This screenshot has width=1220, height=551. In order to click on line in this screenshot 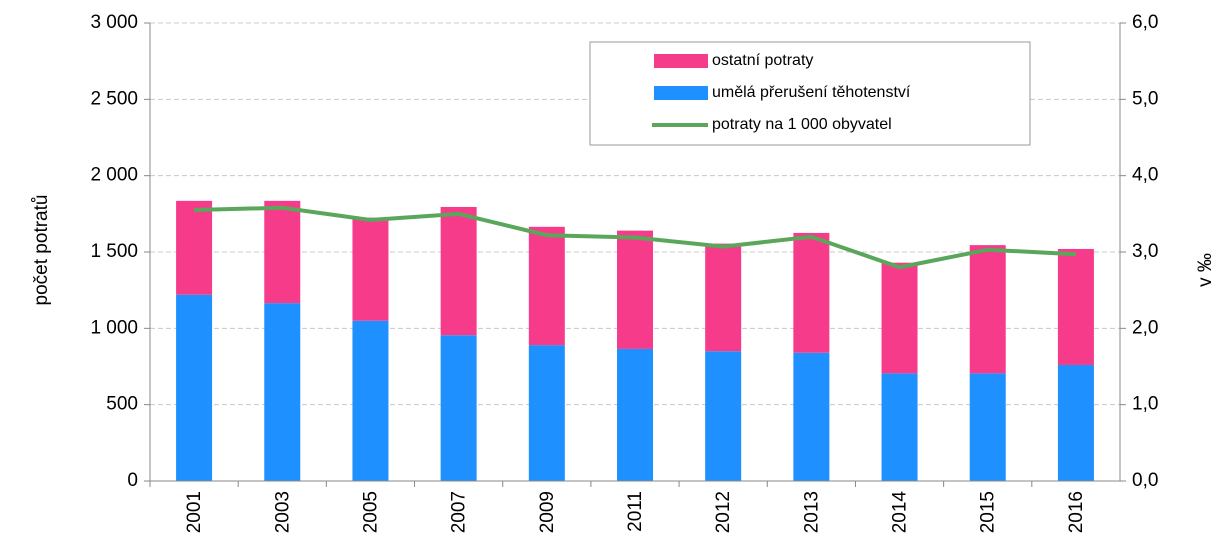, I will do `click(635, 237)`.